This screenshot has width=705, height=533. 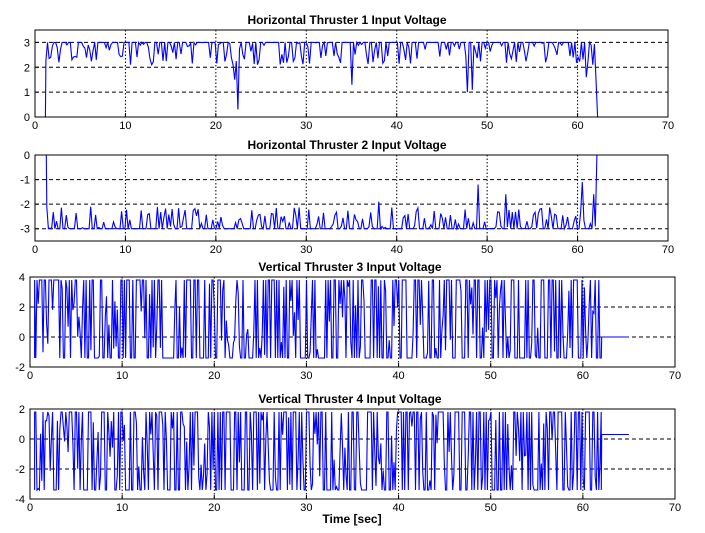 What do you see at coordinates (20, 500) in the screenshot?
I see `y-tick-label: -4` at bounding box center [20, 500].